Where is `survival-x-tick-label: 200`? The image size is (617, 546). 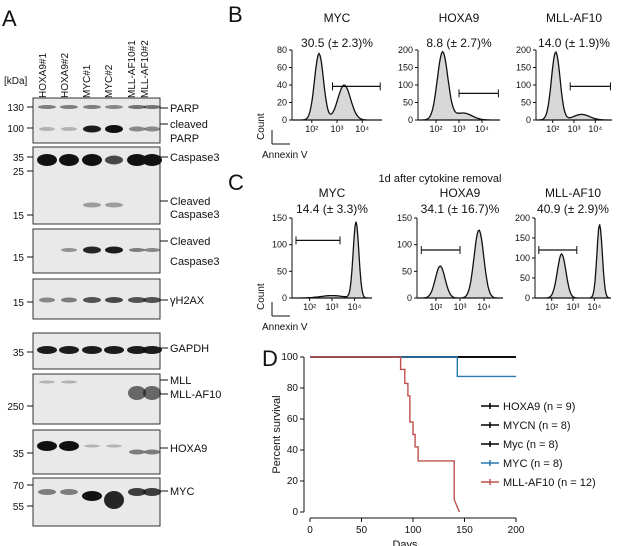 survival-x-tick-label: 200 is located at coordinates (516, 530).